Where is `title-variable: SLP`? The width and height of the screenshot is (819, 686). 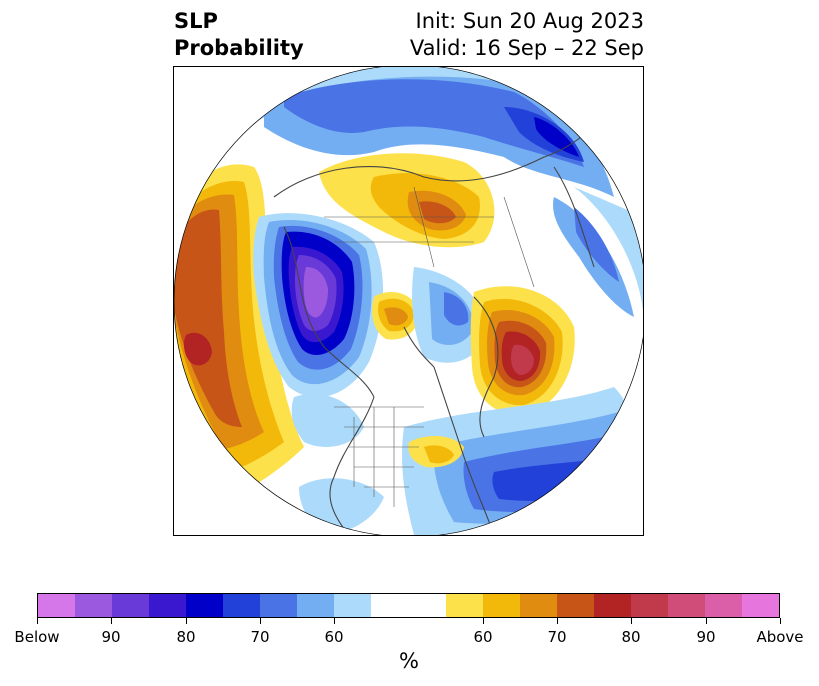 title-variable: SLP is located at coordinates (196, 21).